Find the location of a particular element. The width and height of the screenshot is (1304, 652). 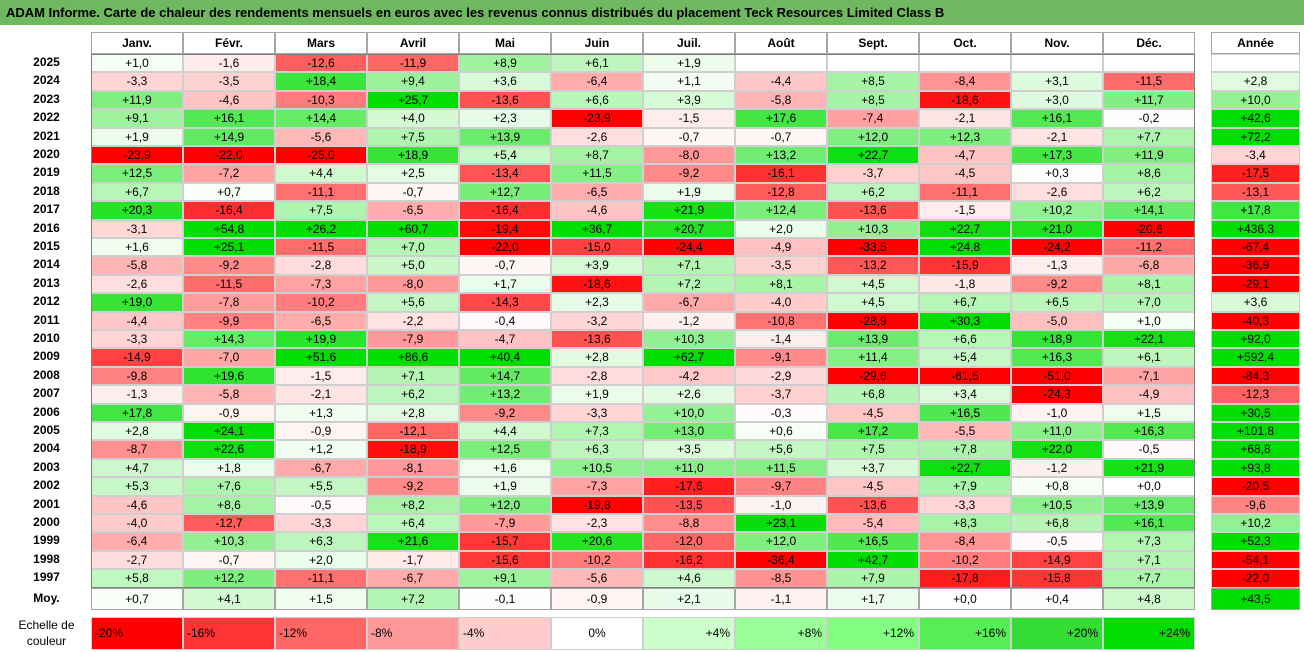

heatmap-cell: -16,1 is located at coordinates (781, 173).